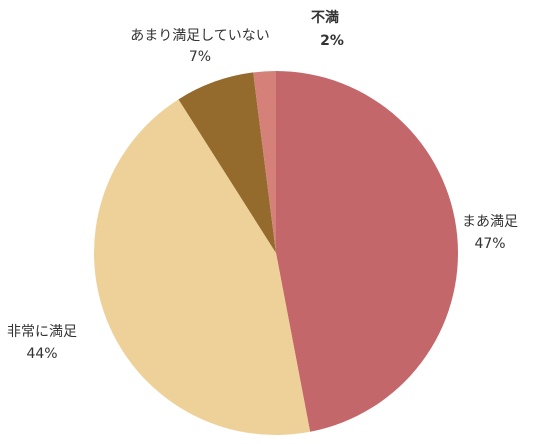  I want to click on slice-value-label: 47%, so click(489, 244).